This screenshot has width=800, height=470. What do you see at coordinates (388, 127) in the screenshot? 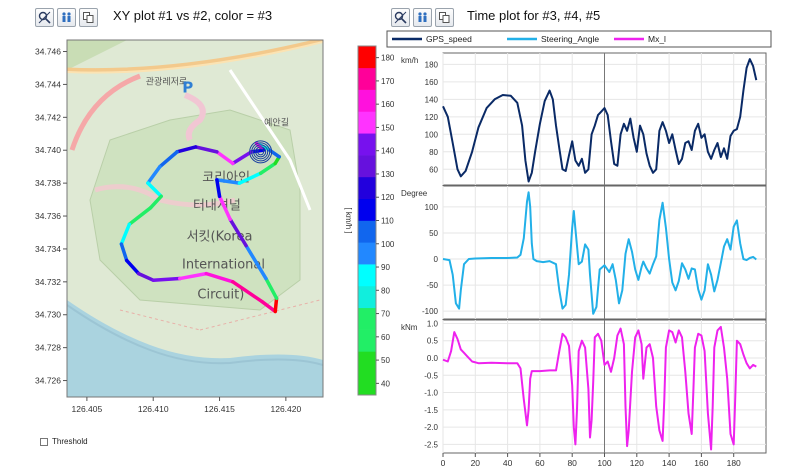
I see `colorbar-tick-label: 150` at bounding box center [388, 127].